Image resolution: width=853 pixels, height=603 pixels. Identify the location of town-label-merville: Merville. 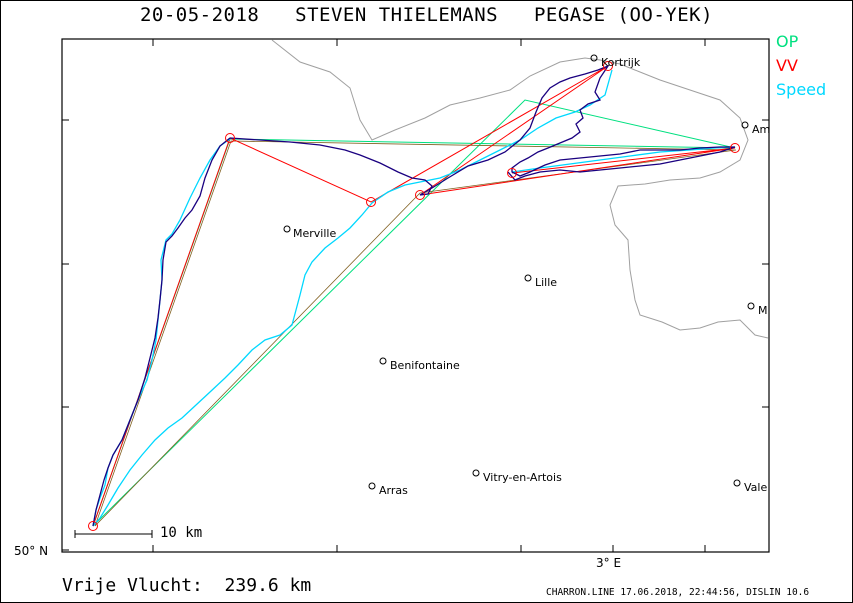
(315, 233).